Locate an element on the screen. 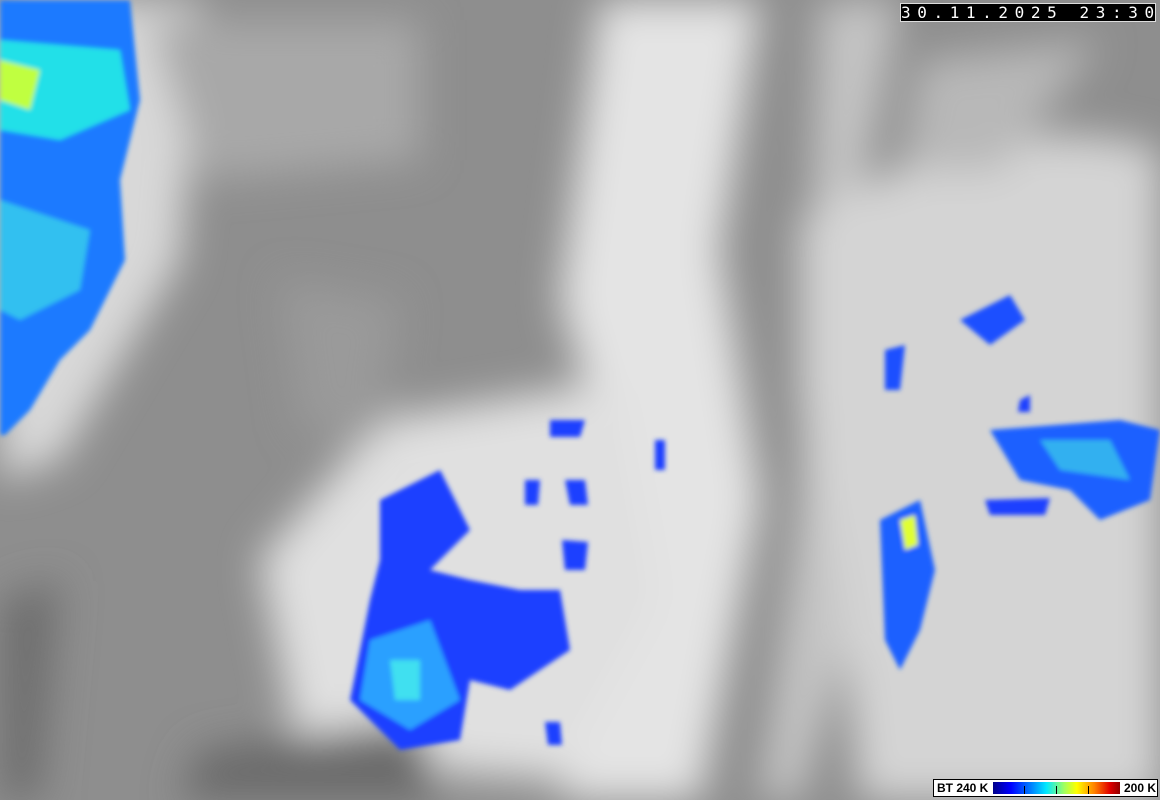 This screenshot has width=1160, height=800. colorbar-legend: BT 240 K 200 K is located at coordinates (1045, 788).